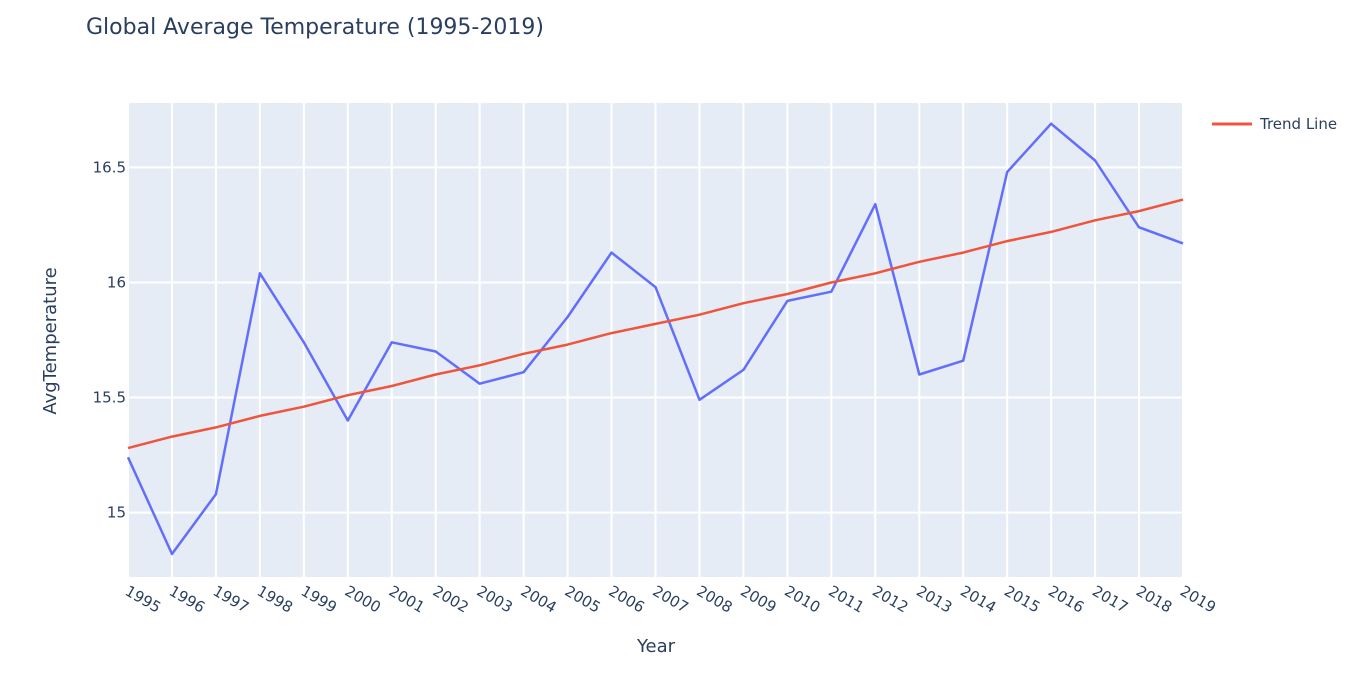  What do you see at coordinates (407, 599) in the screenshot?
I see `x-tick-label: 2001` at bounding box center [407, 599].